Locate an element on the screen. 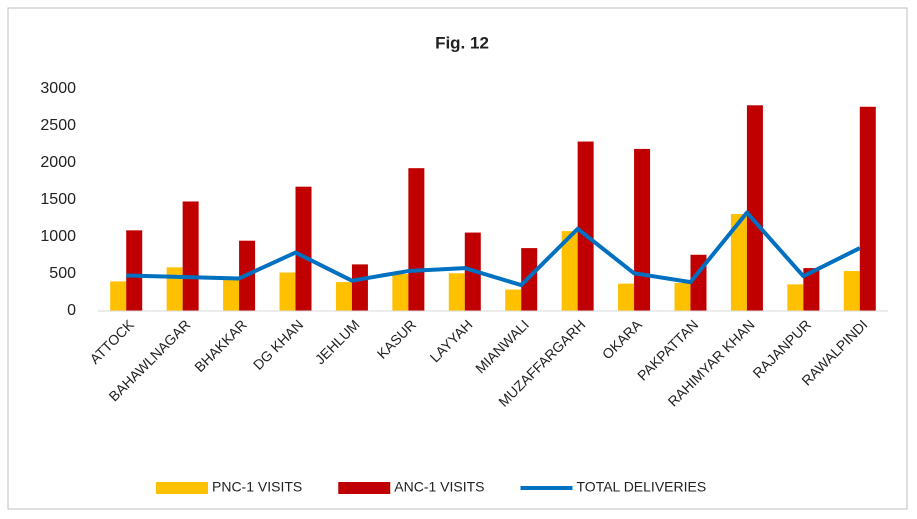 Image resolution: width=917 pixels, height=519 pixels. y-tick-label: 3000 is located at coordinates (58, 88).